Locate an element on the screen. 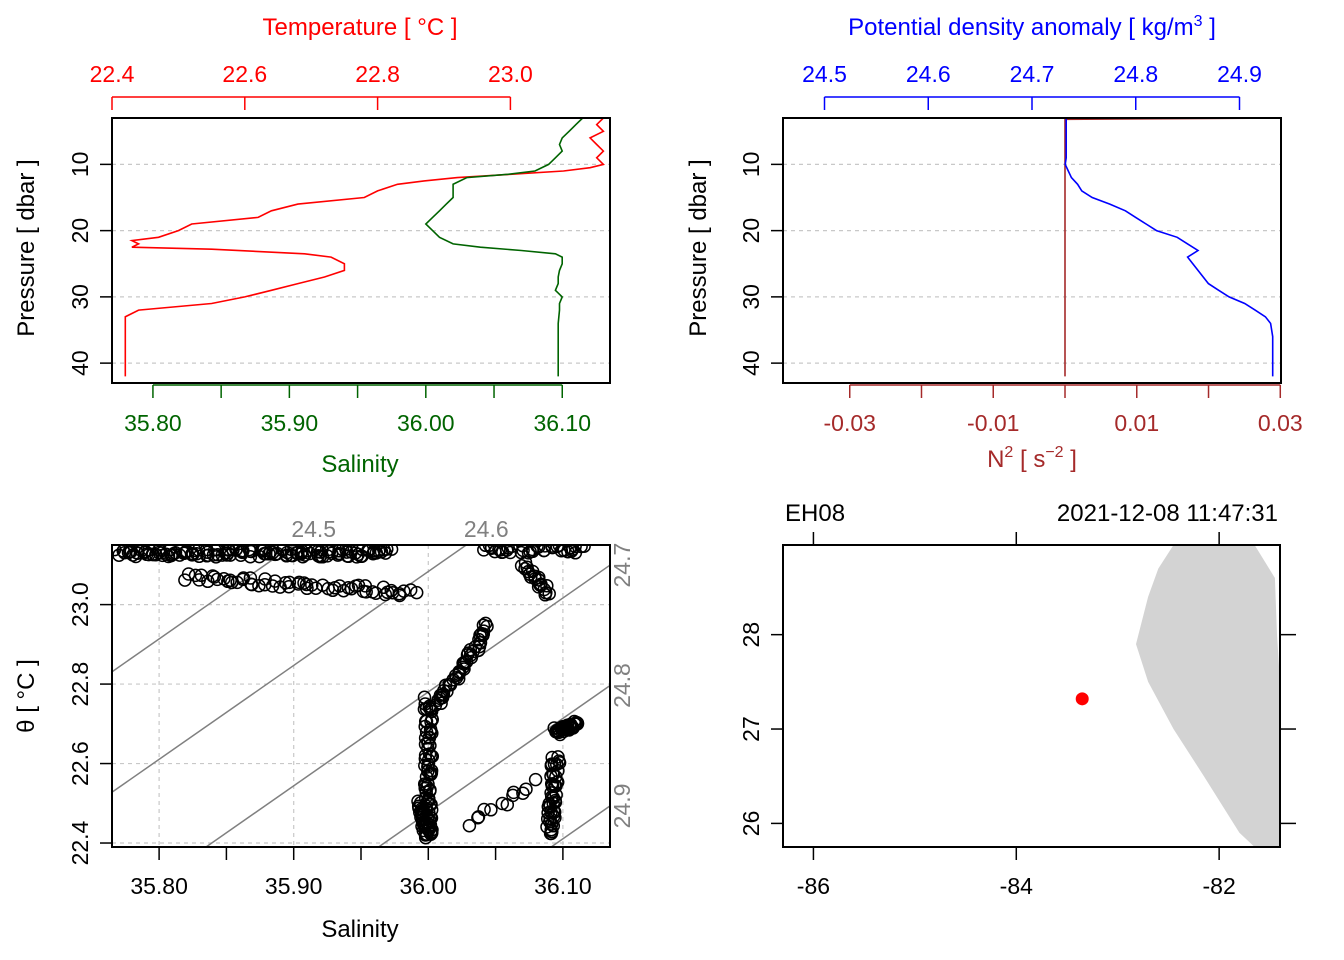 The height and width of the screenshot is (960, 1344). p1-temperature-line is located at coordinates (364, 247).